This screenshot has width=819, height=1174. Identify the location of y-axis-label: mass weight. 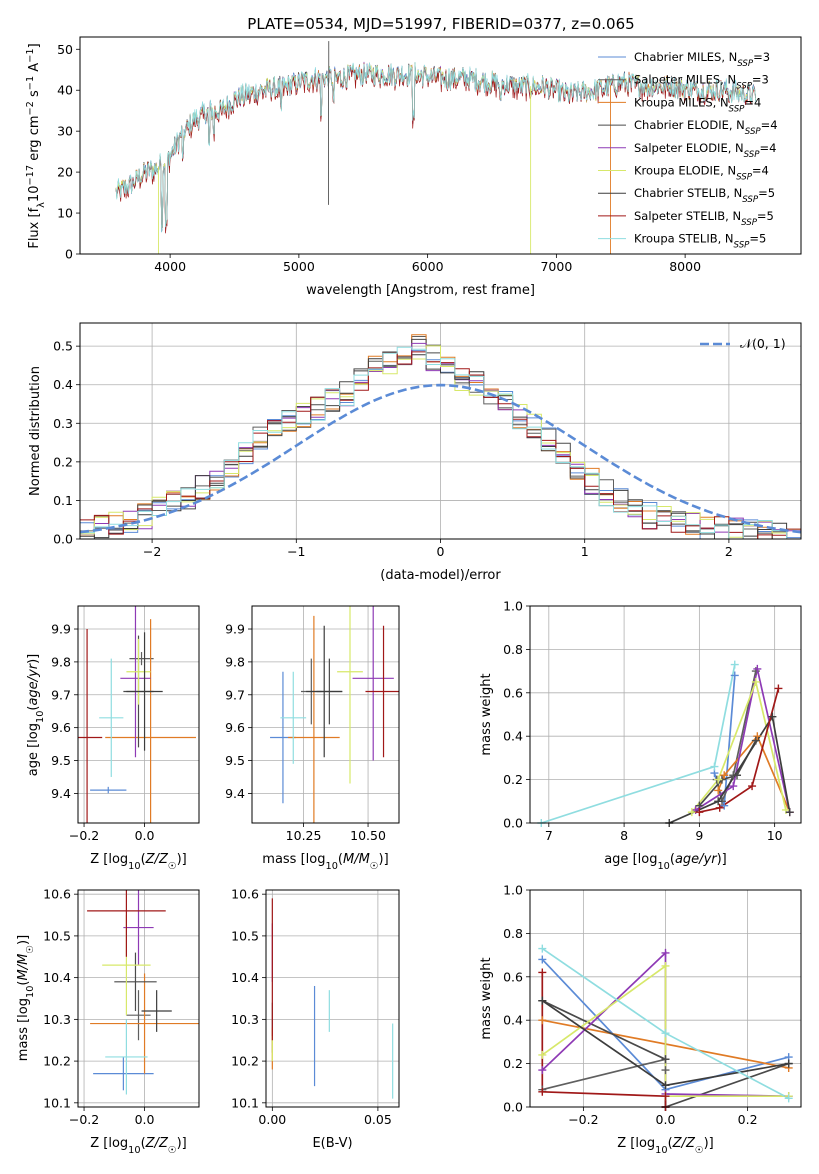
(486, 714).